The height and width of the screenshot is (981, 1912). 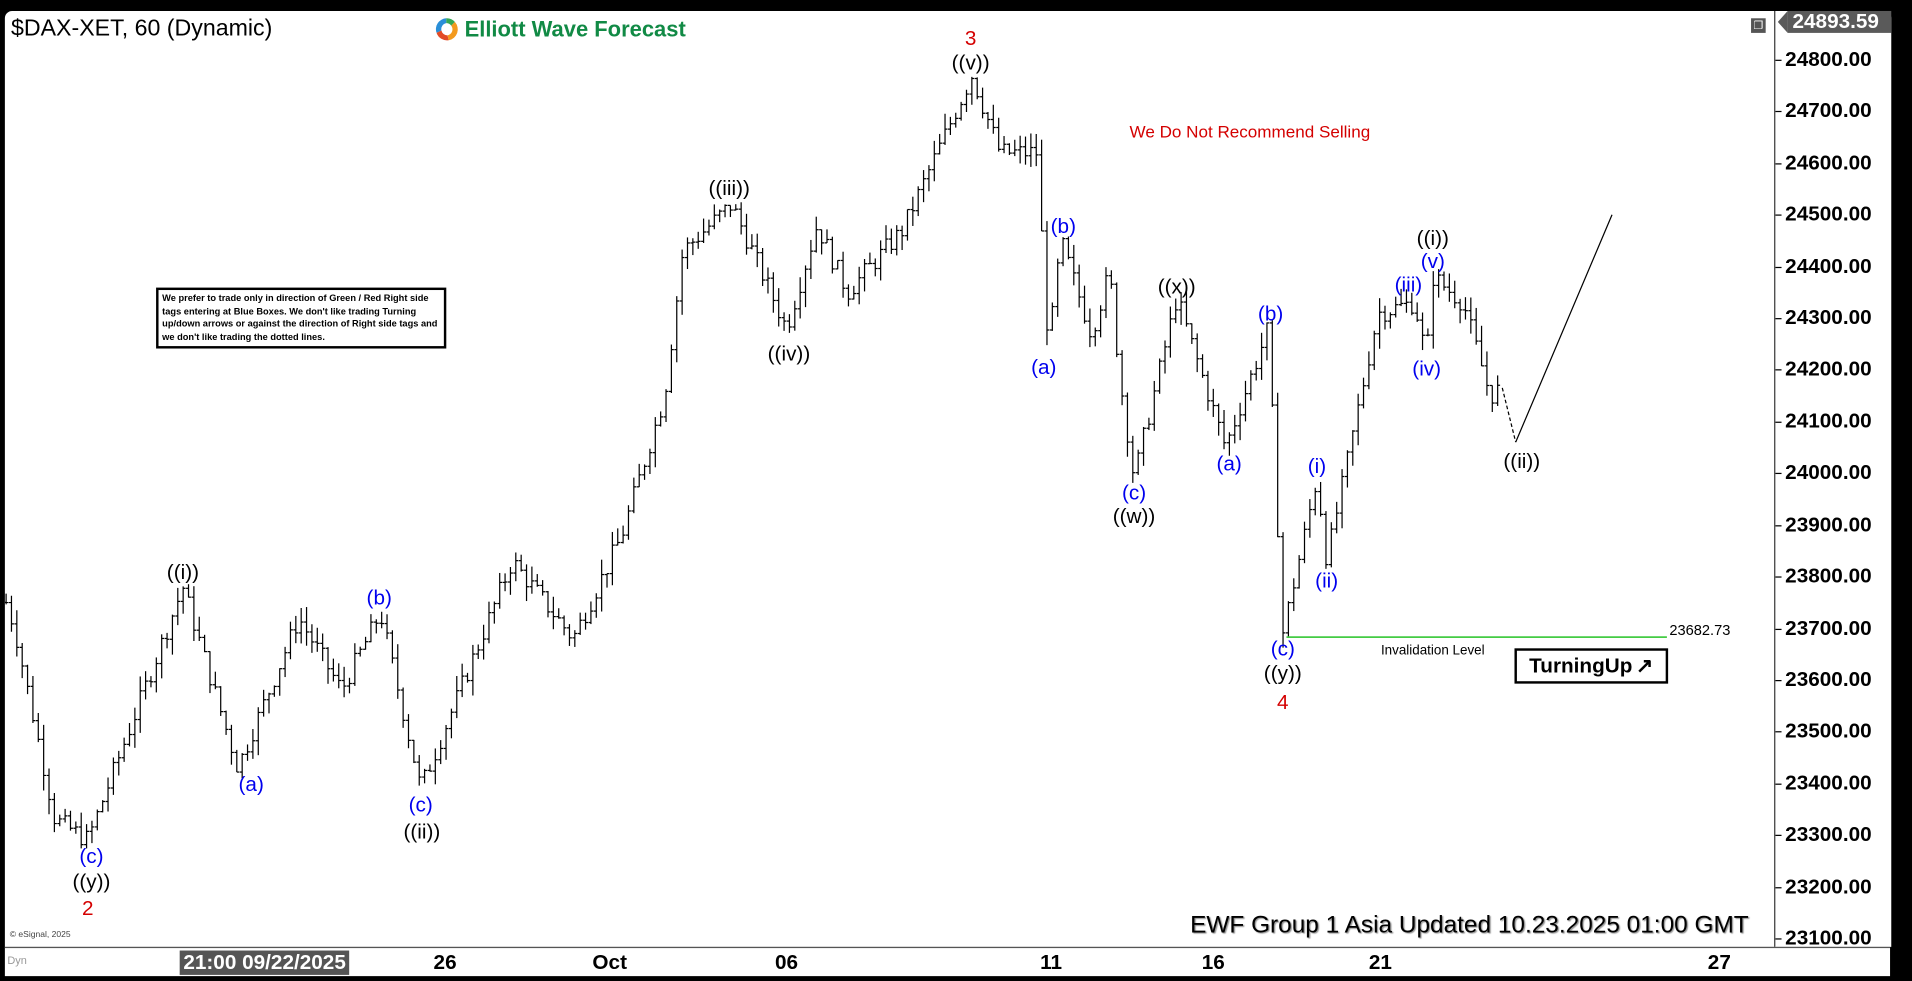 What do you see at coordinates (1282, 649) in the screenshot?
I see `wave-label: (c)` at bounding box center [1282, 649].